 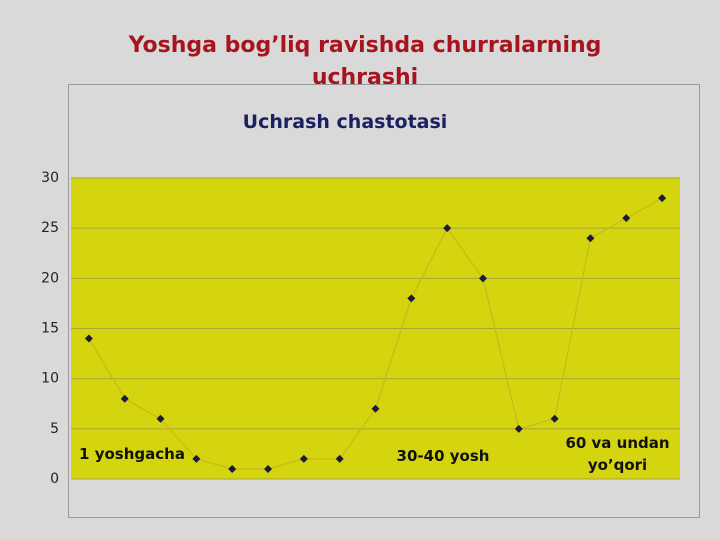 I want to click on y-tick-label: 30, so click(x=50, y=178).